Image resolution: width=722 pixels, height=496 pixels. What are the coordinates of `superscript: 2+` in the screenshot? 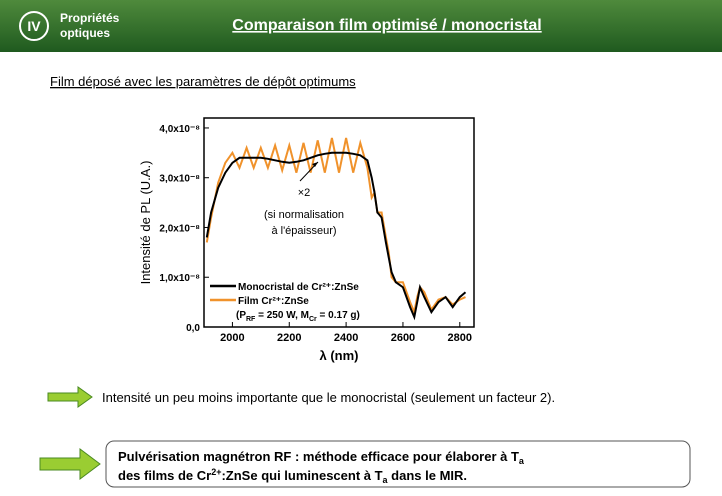 It's located at (216, 472).